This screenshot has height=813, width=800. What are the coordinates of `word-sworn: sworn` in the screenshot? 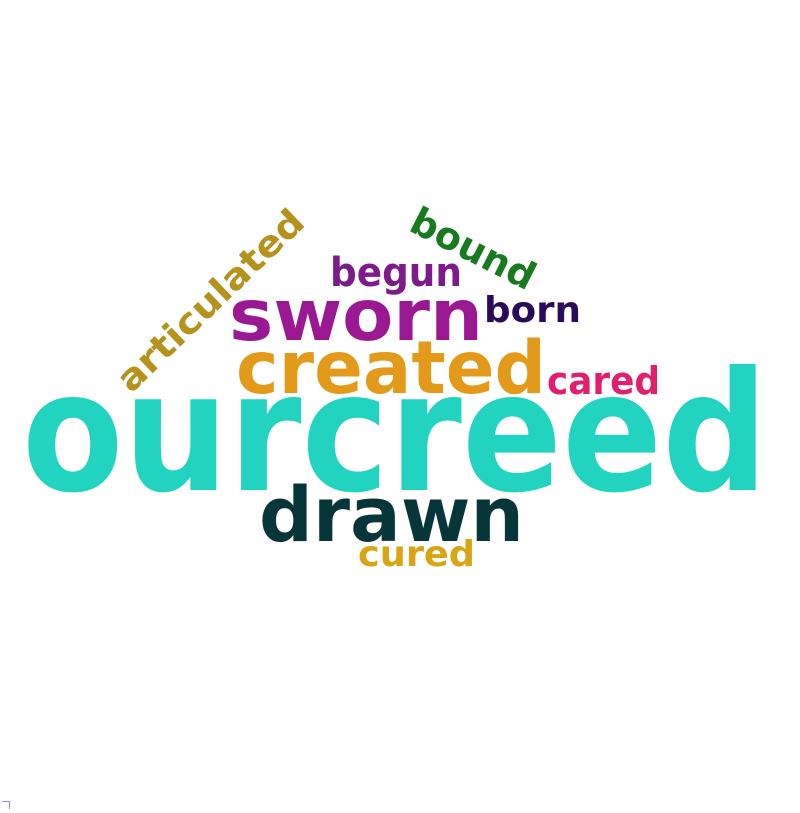 It's located at (356, 315).